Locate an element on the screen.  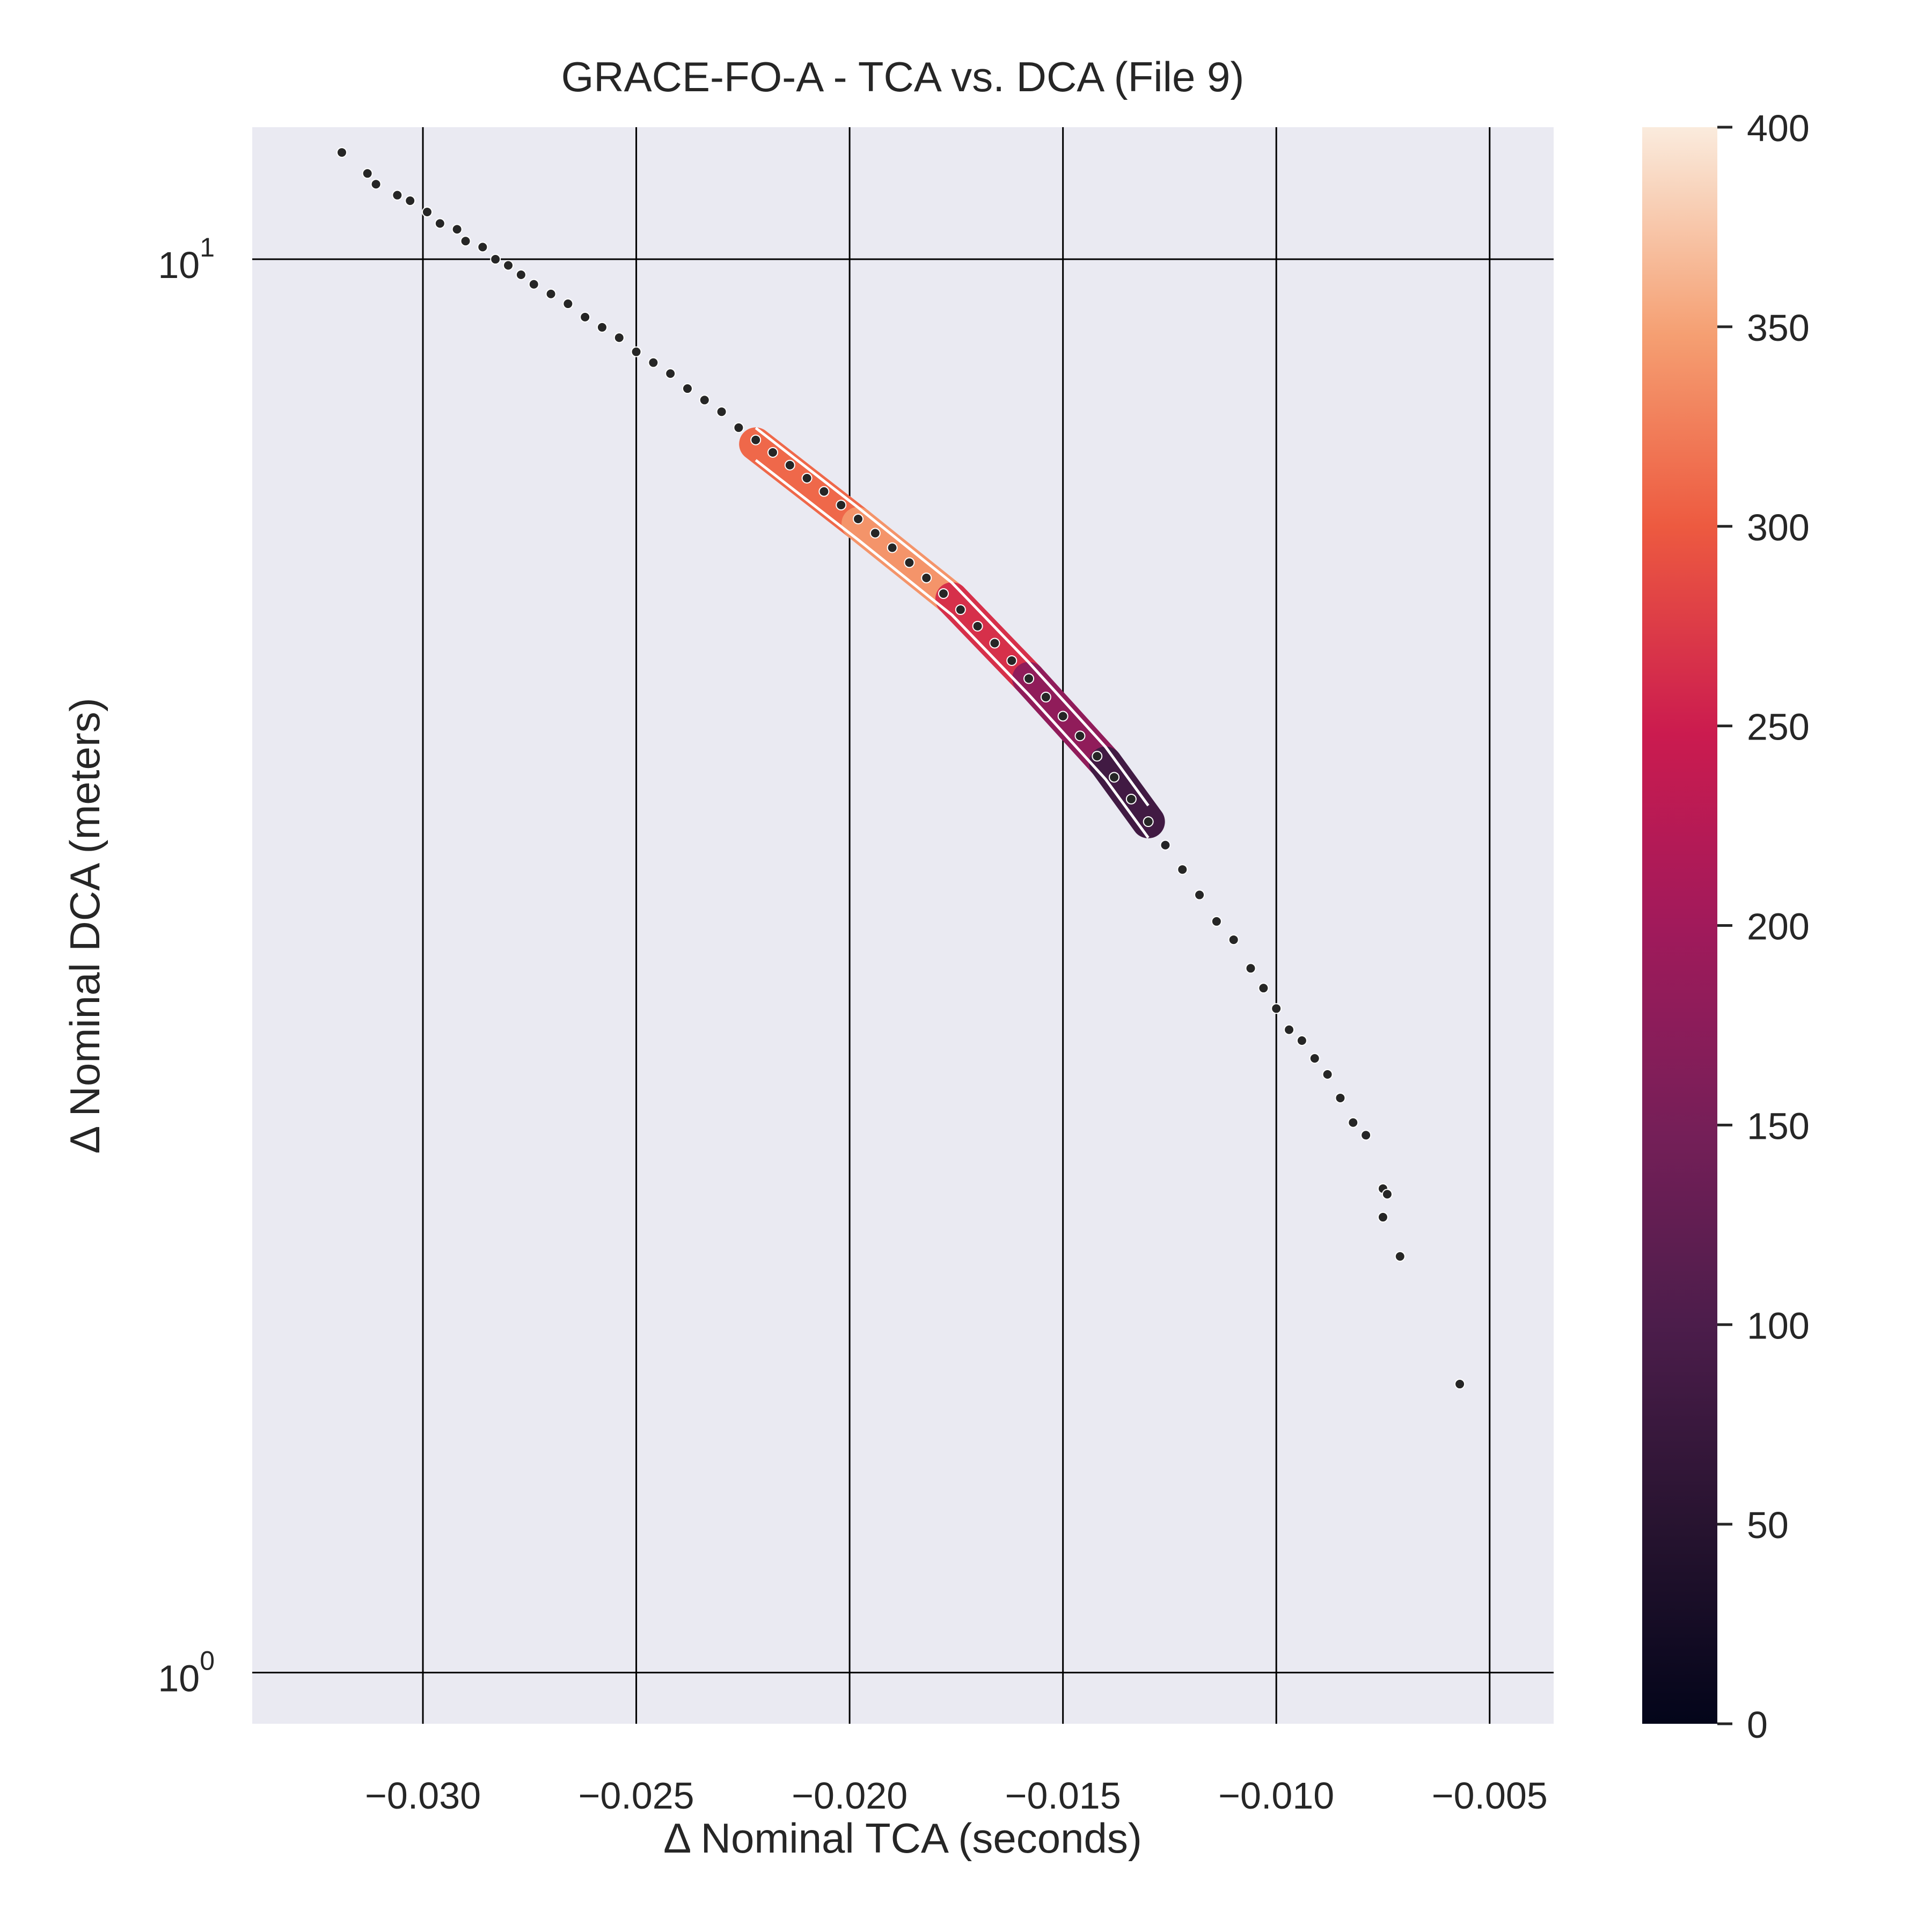
colorbar-tick-label: 150 is located at coordinates (1778, 1126).